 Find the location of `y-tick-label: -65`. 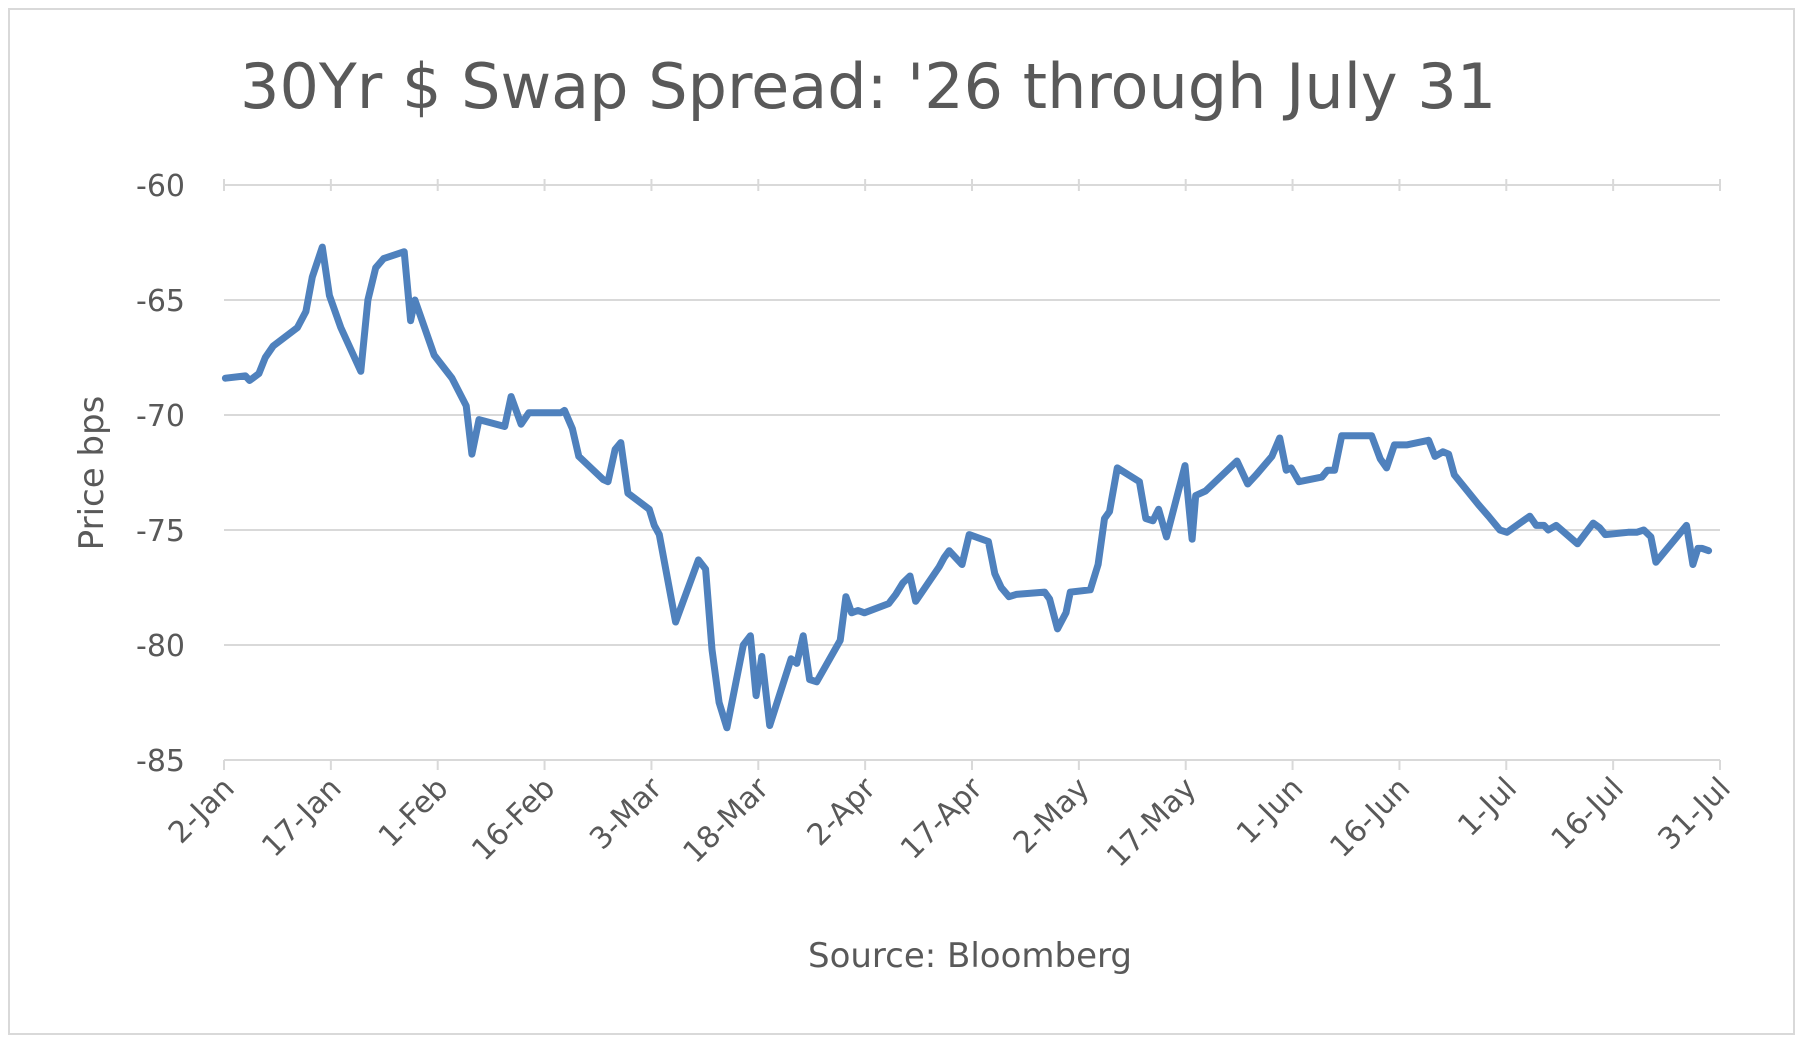

y-tick-label: -65 is located at coordinates (160, 301).